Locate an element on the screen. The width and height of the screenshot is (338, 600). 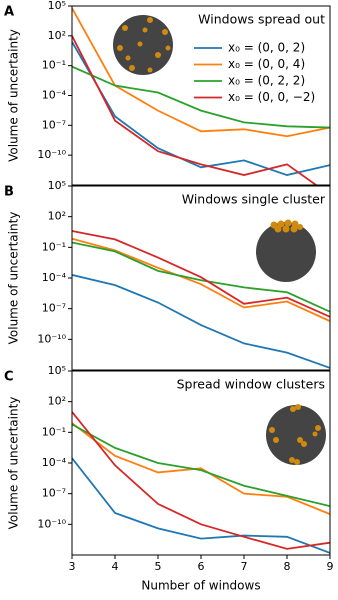
panel-label: A is located at coordinates (9, 12).